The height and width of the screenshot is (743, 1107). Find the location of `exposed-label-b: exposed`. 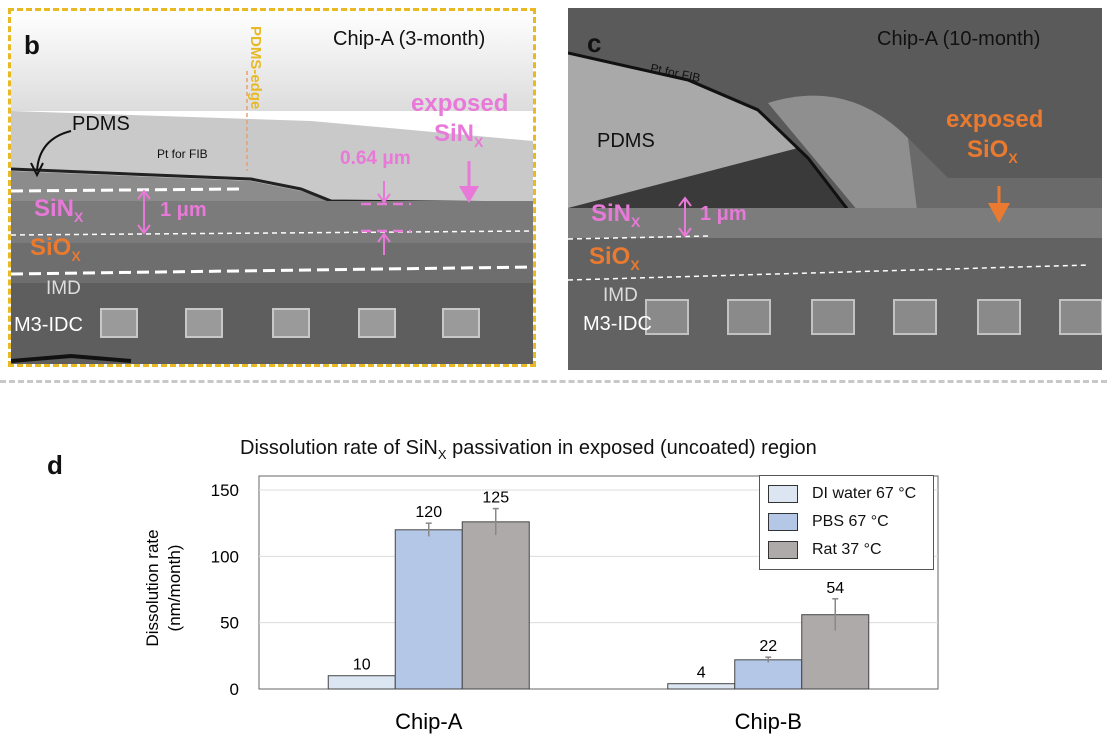

exposed-label-b: exposed is located at coordinates (460, 103).